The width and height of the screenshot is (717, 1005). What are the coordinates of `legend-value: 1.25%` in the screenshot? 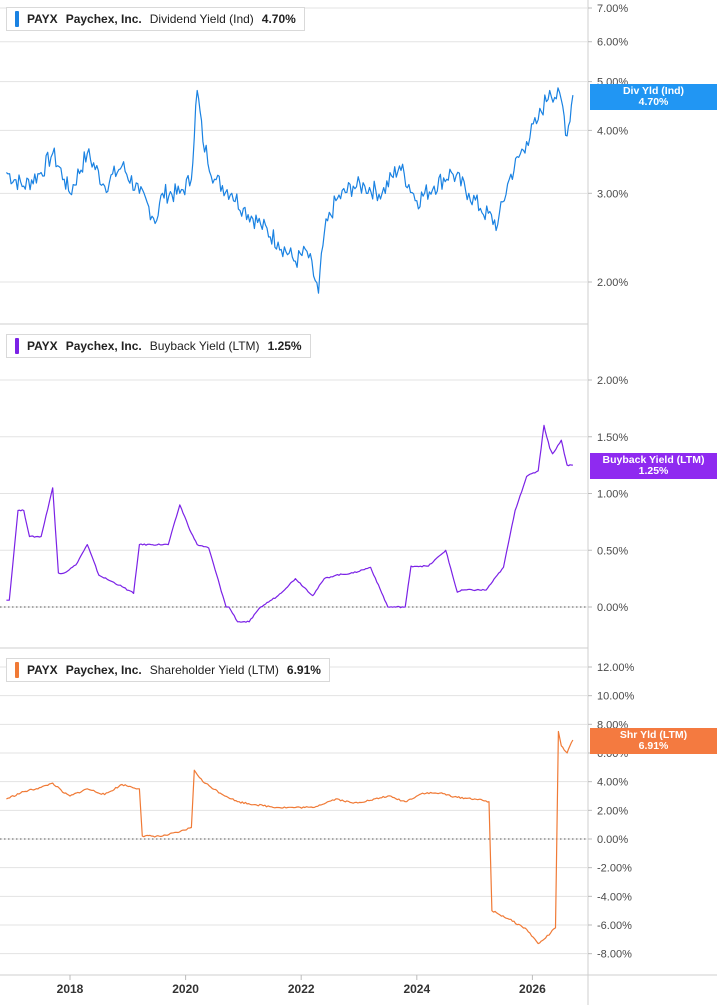 It's located at (284, 346).